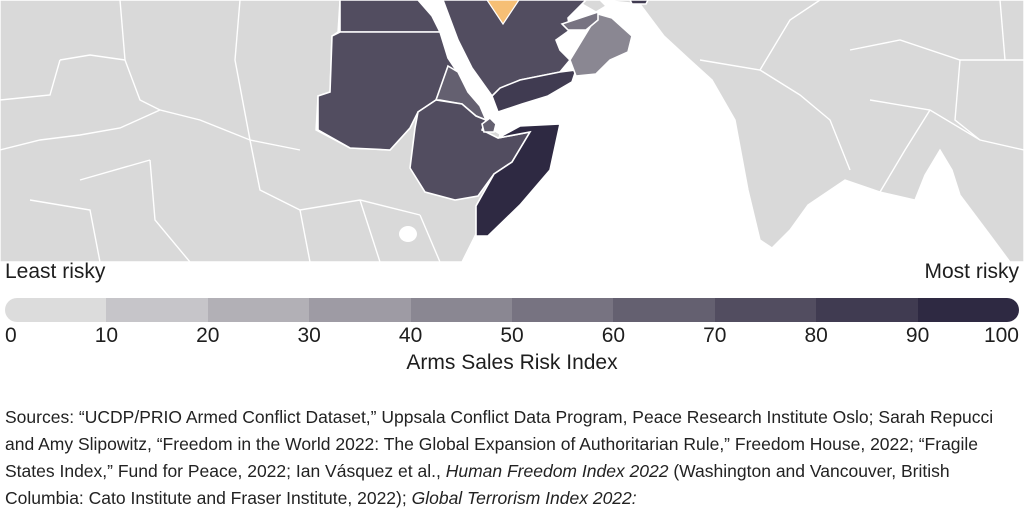 This screenshot has height=512, width=1024. Describe the element at coordinates (613, 335) in the screenshot. I see `scale-tick-label: 60` at that location.